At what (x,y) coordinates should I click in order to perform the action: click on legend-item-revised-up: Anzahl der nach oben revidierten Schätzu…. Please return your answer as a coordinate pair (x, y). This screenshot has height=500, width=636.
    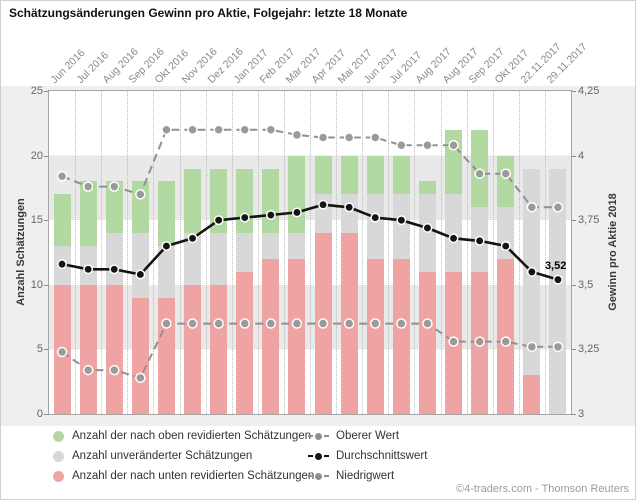
    Looking at the image, I should click on (182, 436).